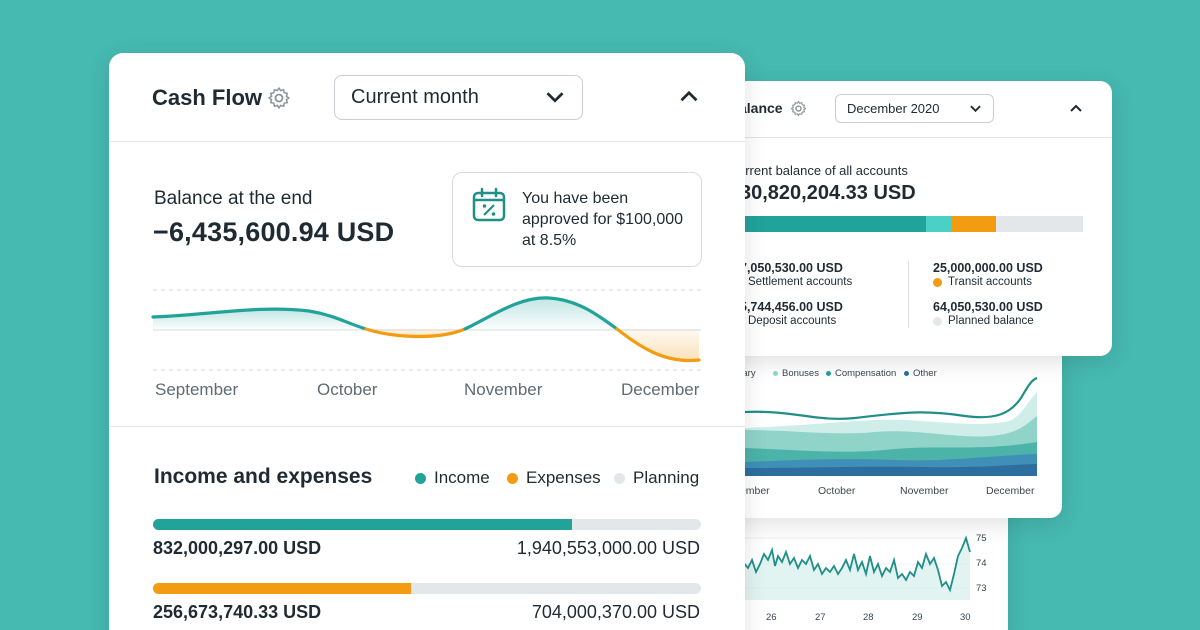 The image size is (1200, 630). I want to click on cash-flow-title: Cash Flow, so click(207, 97).